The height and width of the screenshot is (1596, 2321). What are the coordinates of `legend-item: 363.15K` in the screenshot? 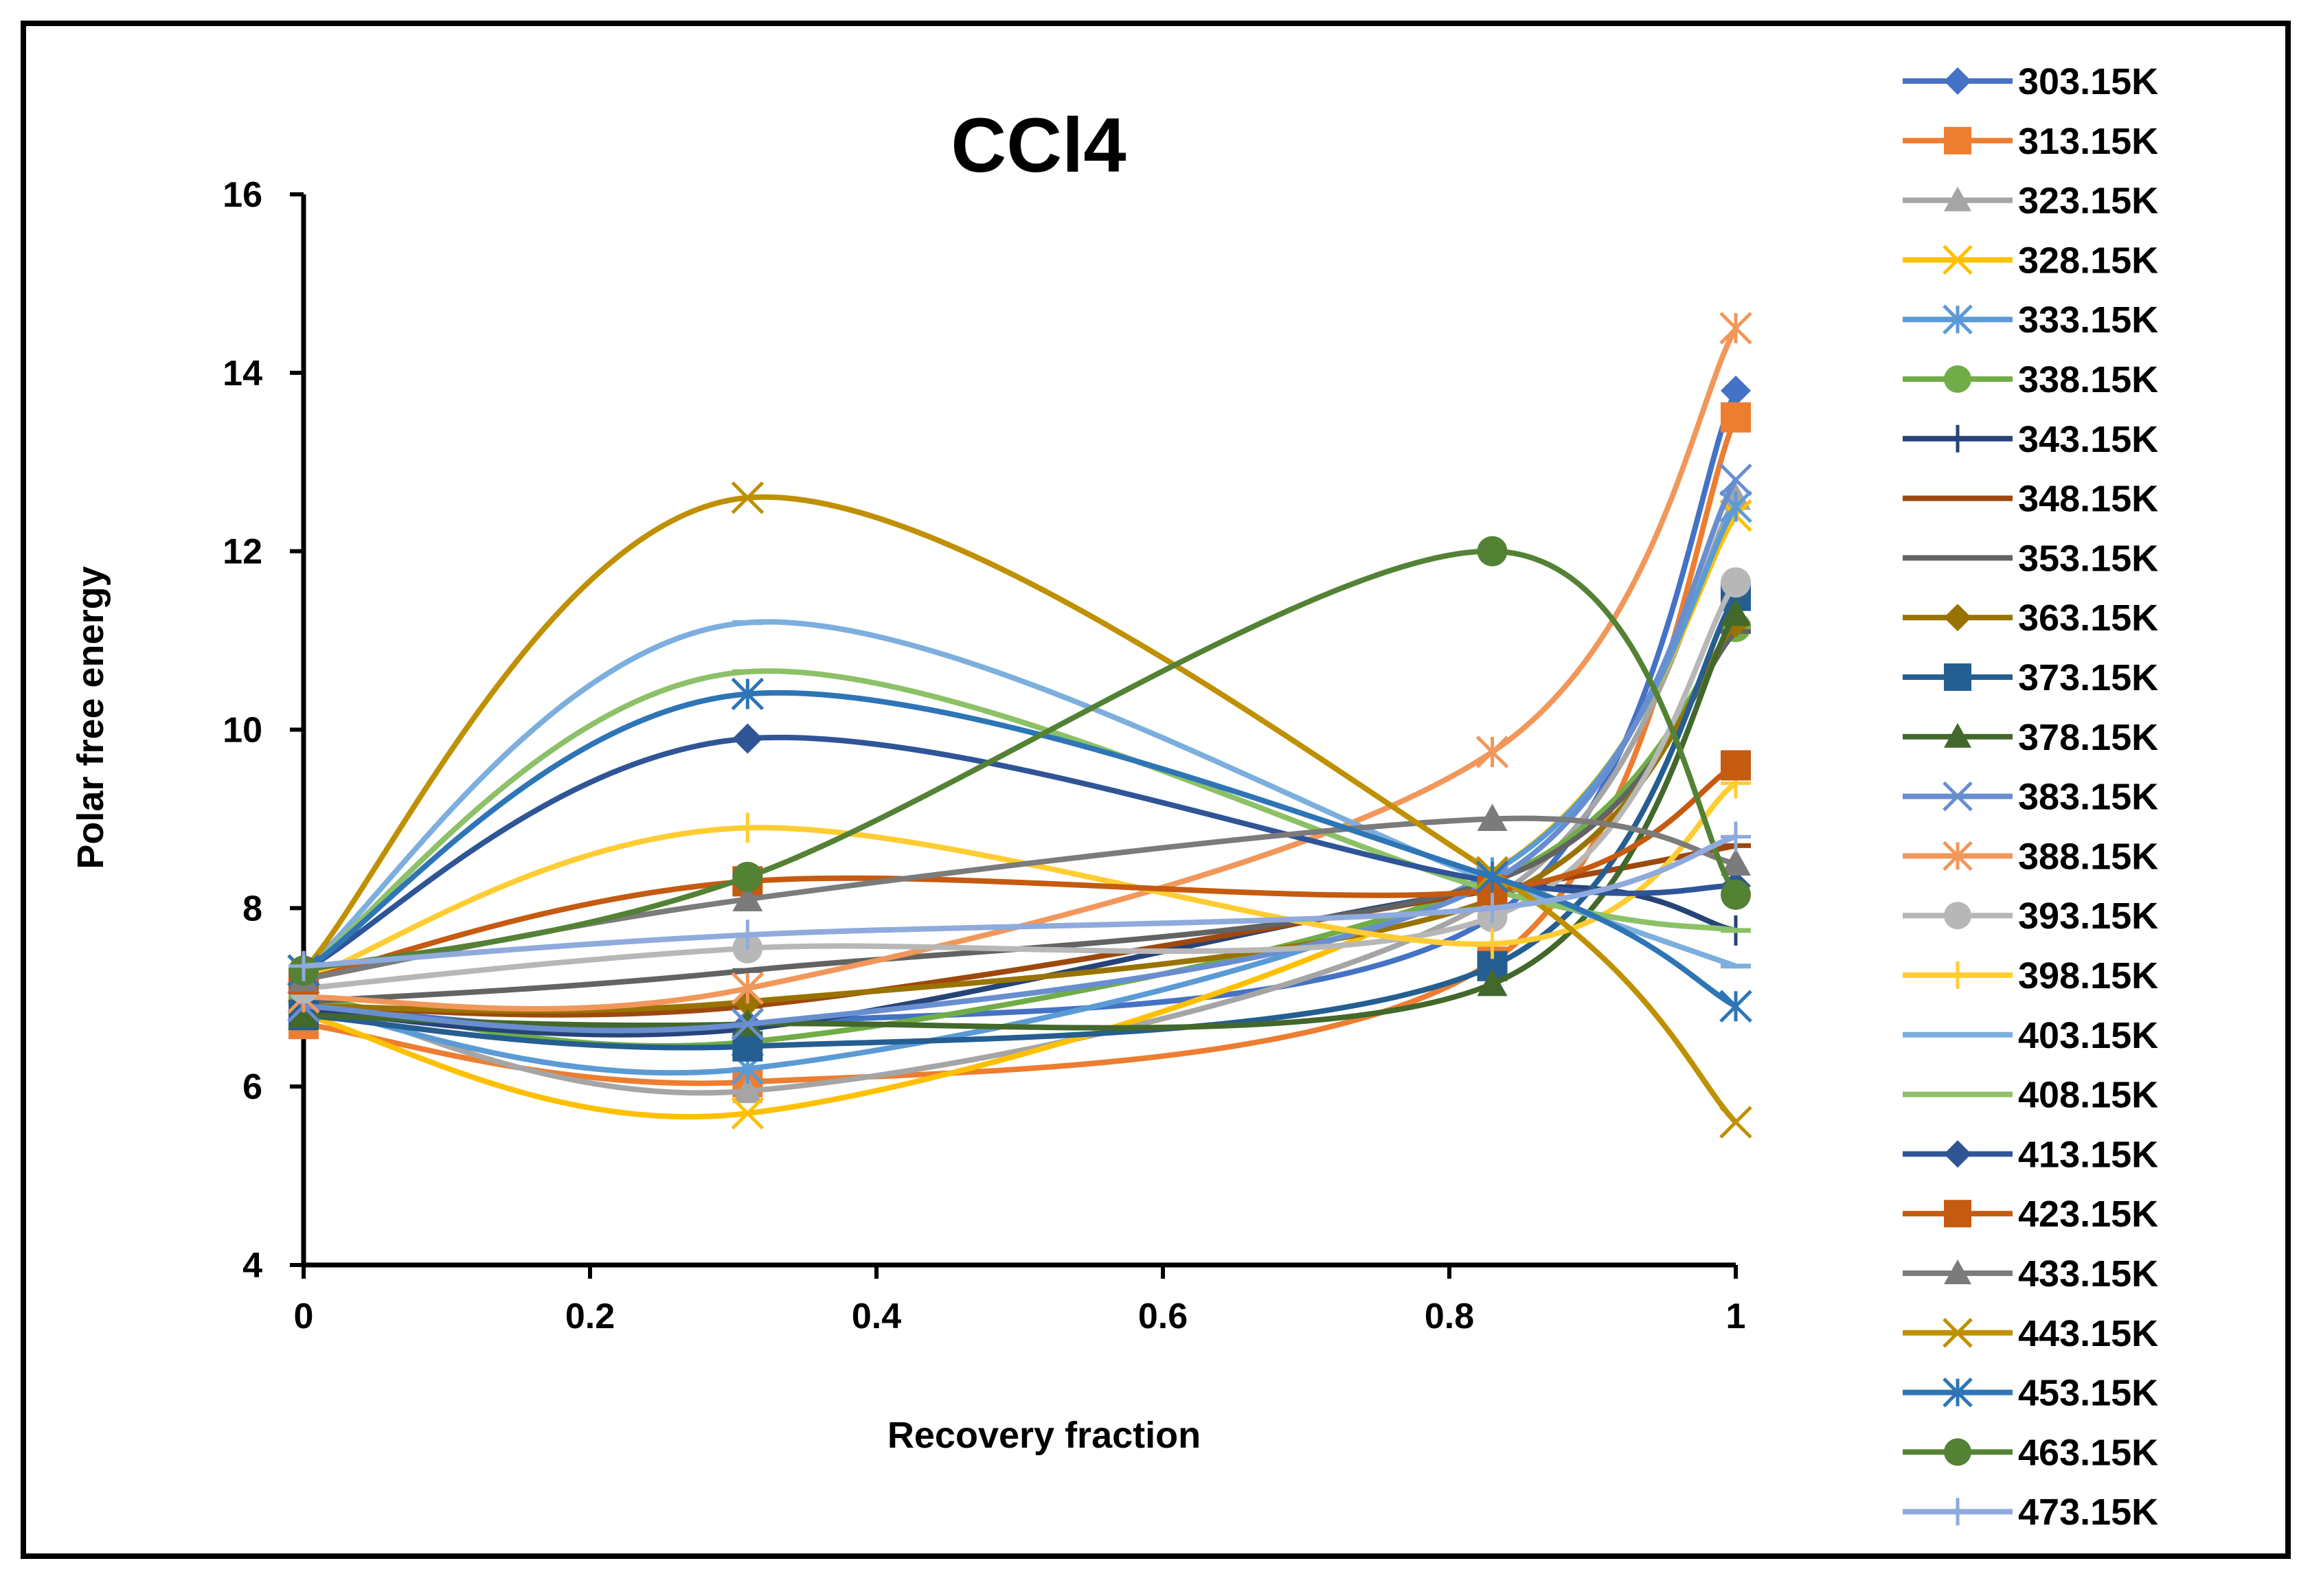 It's located at (2030, 618).